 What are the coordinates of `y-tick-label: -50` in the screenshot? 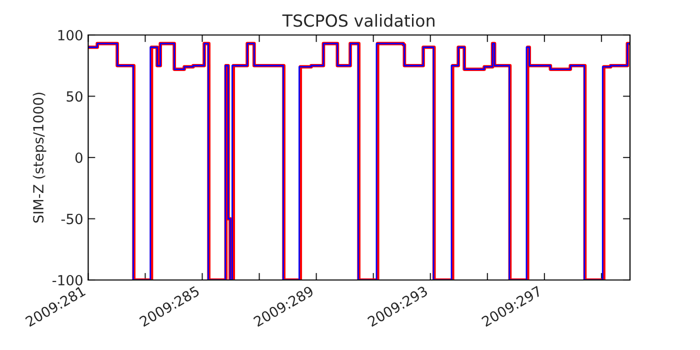 It's located at (71, 219).